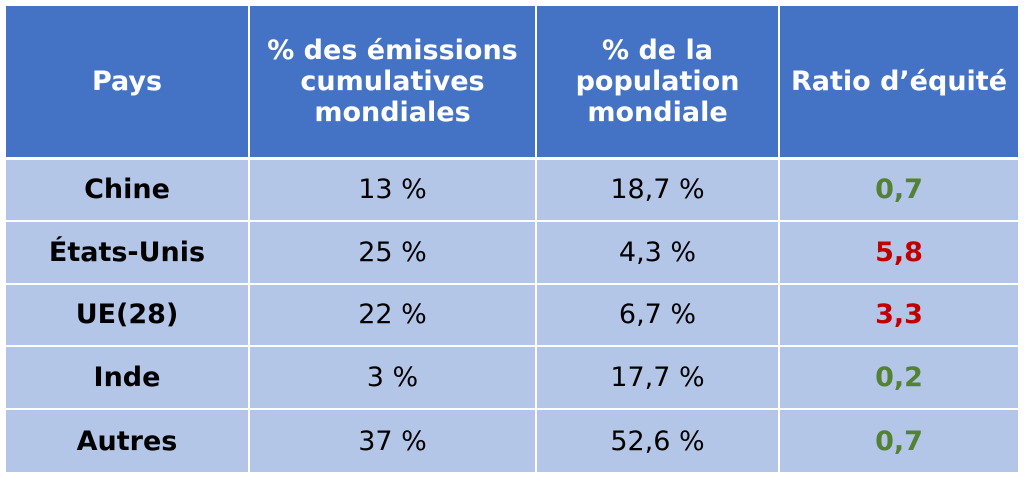  Describe the element at coordinates (898, 83) in the screenshot. I see `header-ratio: Ratio d’équité` at that location.